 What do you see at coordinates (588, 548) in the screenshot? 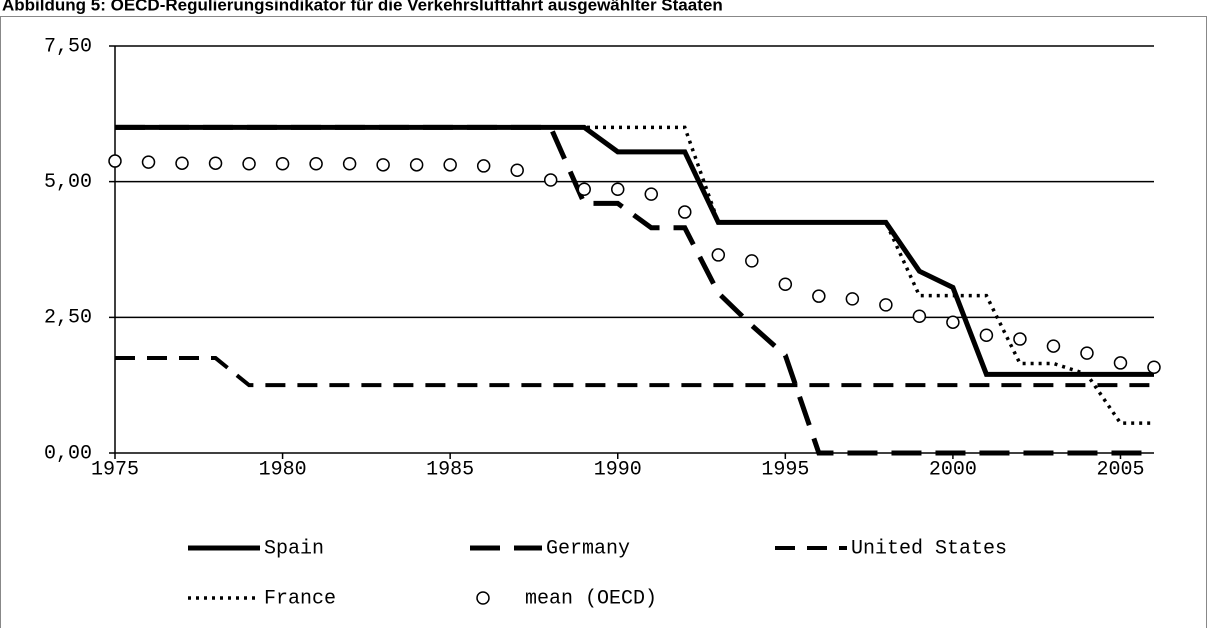
I see `legend-label: Germany` at bounding box center [588, 548].